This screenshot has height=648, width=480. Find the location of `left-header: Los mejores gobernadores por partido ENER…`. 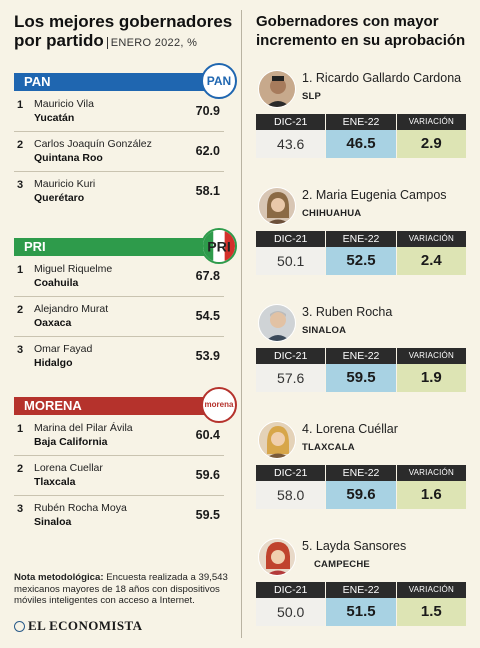

left-header: Los mejores gobernadores por partido ENER… is located at coordinates (124, 32).